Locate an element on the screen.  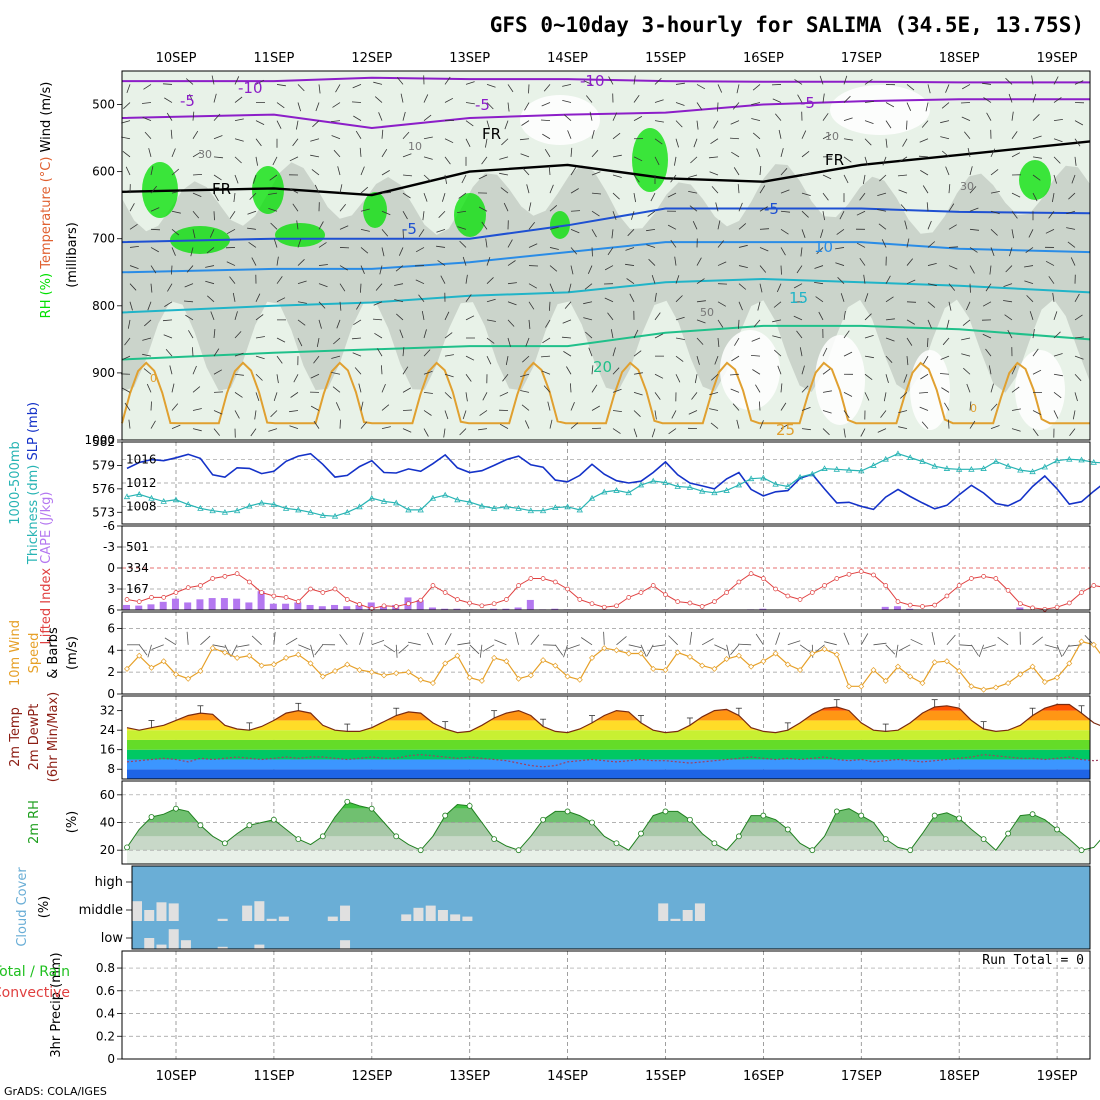
temp-ylabel-2: 2m DewPt is located at coordinates (34, 737).